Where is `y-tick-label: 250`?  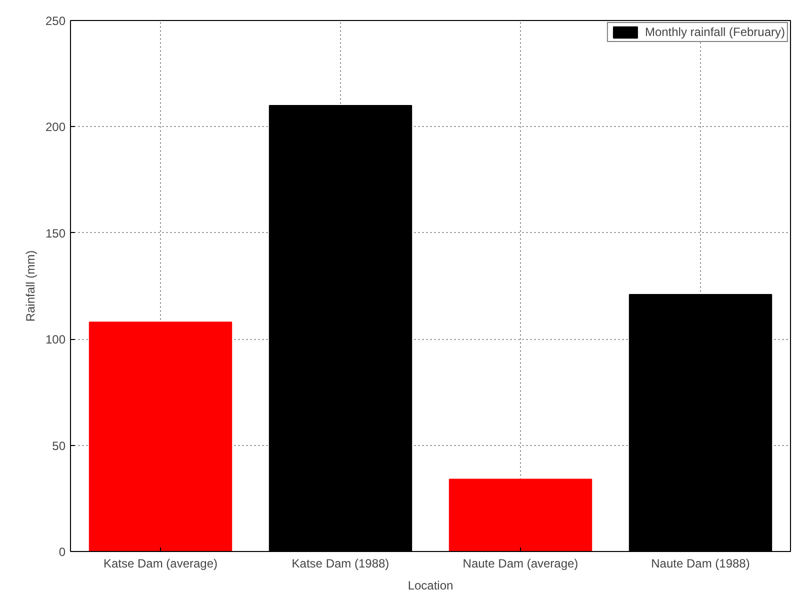
y-tick-label: 250 is located at coordinates (55, 21).